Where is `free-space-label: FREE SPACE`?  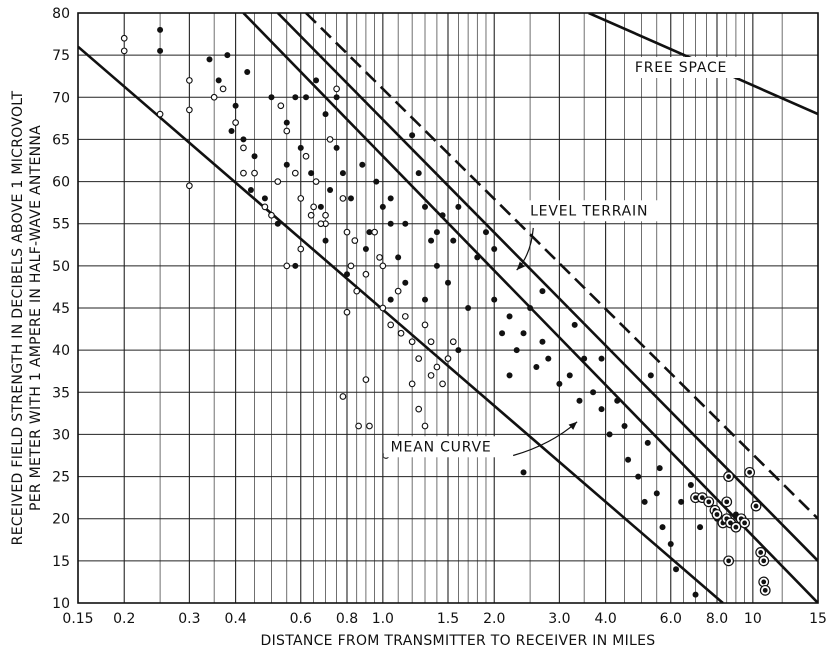 free-space-label: FREE SPACE is located at coordinates (681, 68).